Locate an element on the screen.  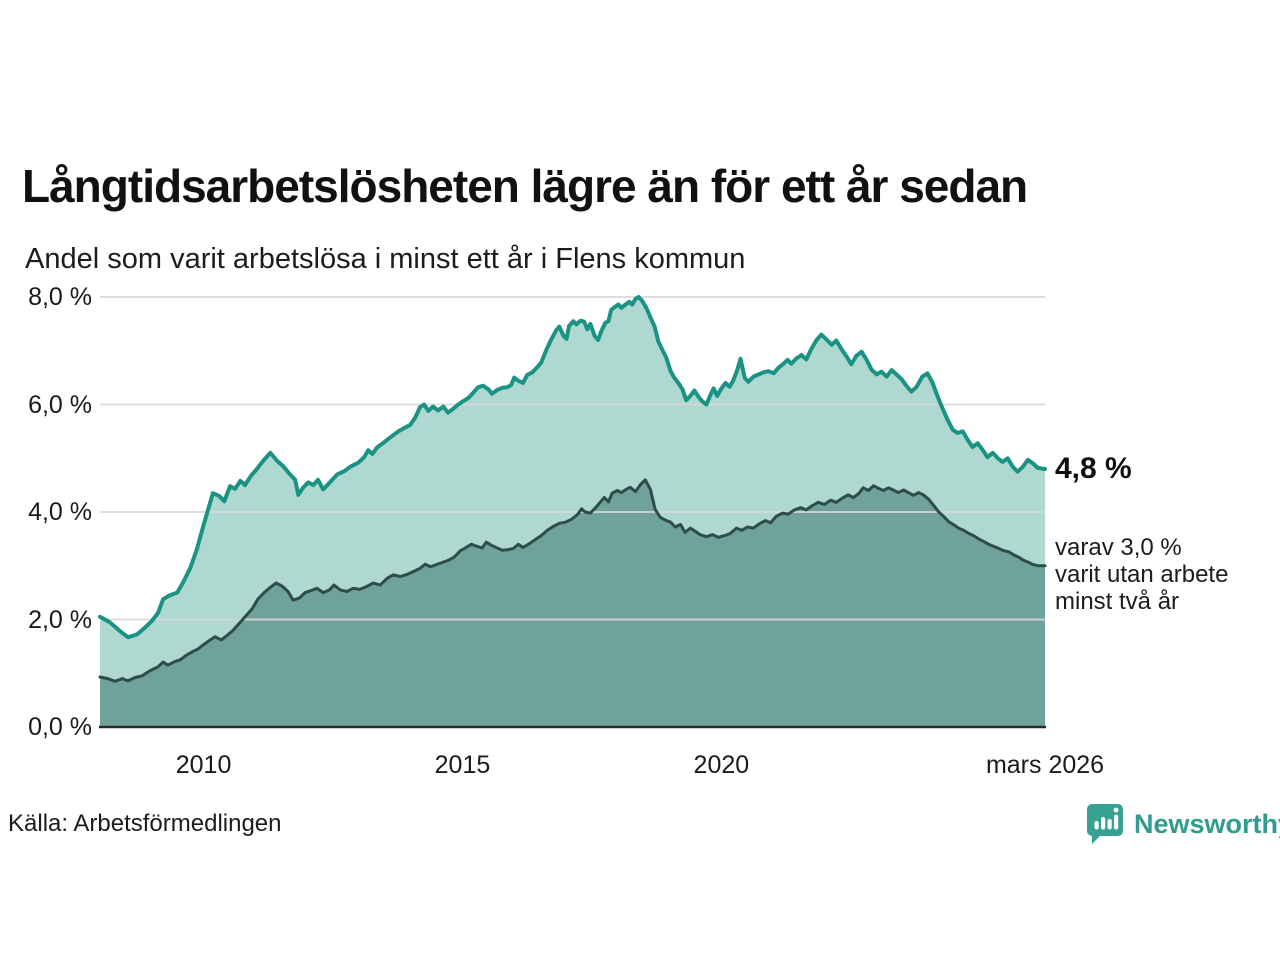
newsworthy-wordmark: Newsworthy is located at coordinates (1207, 823).